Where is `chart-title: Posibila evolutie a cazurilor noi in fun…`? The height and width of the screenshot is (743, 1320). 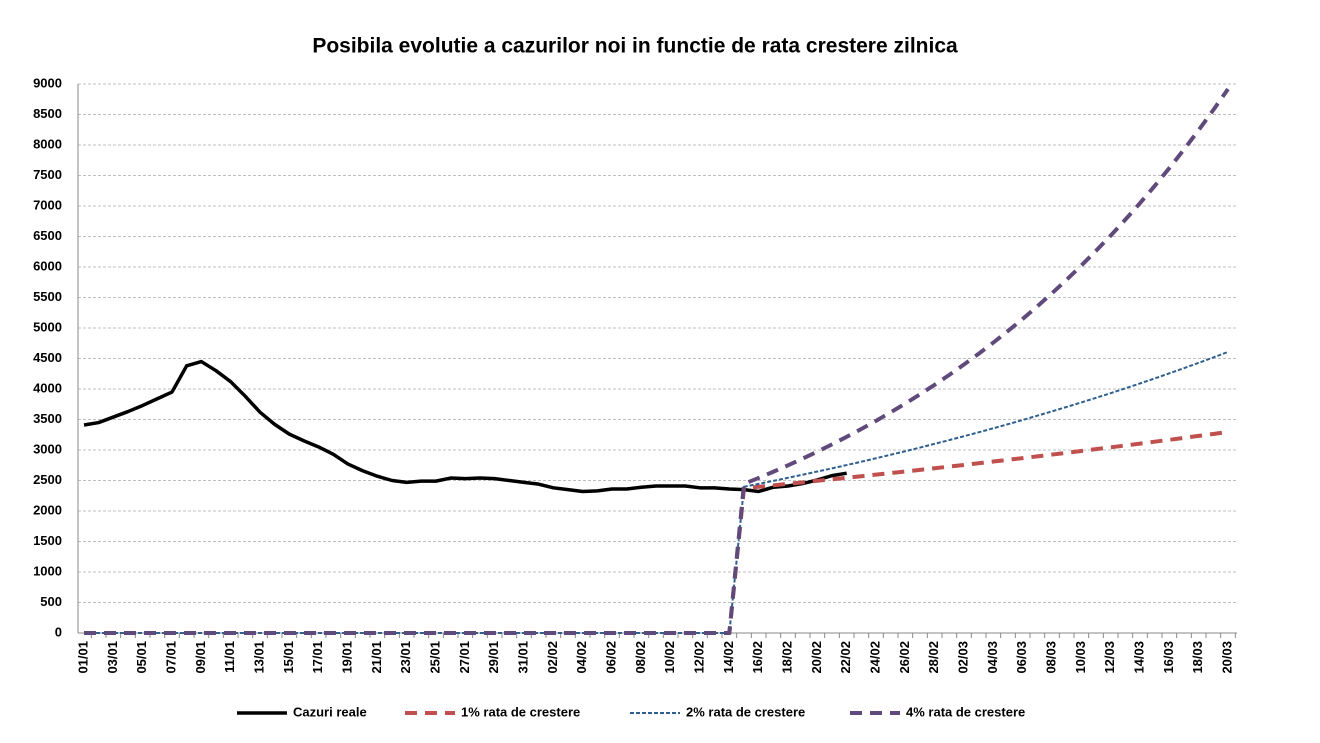
chart-title: Posibila evolutie a cazurilor noi in fun… is located at coordinates (635, 46).